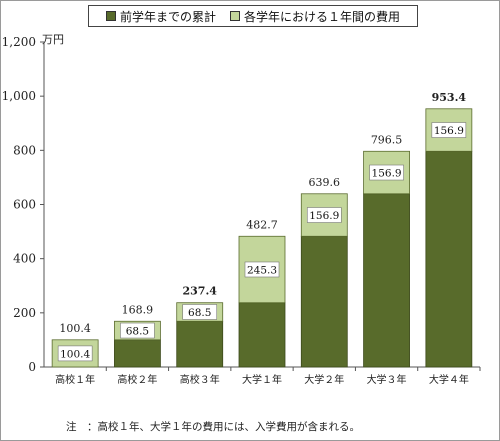 This screenshot has width=500, height=441. What do you see at coordinates (137, 379) in the screenshot?
I see `x-tick-label: 高校２年` at bounding box center [137, 379].